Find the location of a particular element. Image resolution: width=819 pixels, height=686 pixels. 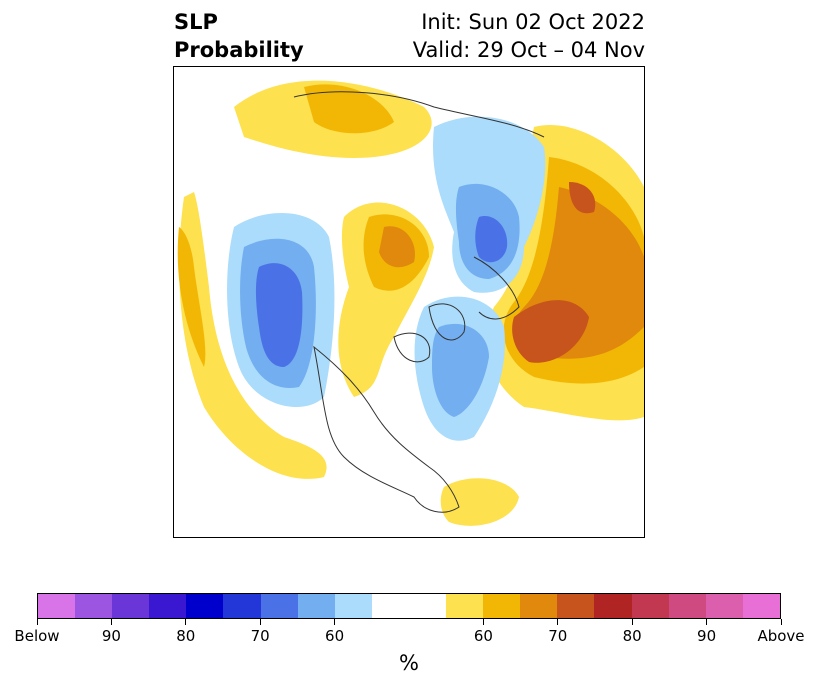

title-product: Probability is located at coordinates (239, 50).